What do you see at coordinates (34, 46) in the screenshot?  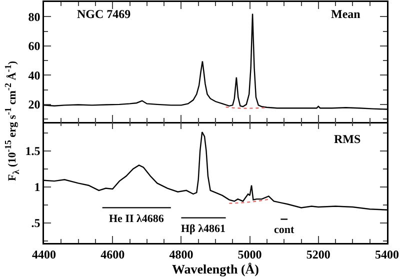 I see `y-tick-label: 60` at bounding box center [34, 46].